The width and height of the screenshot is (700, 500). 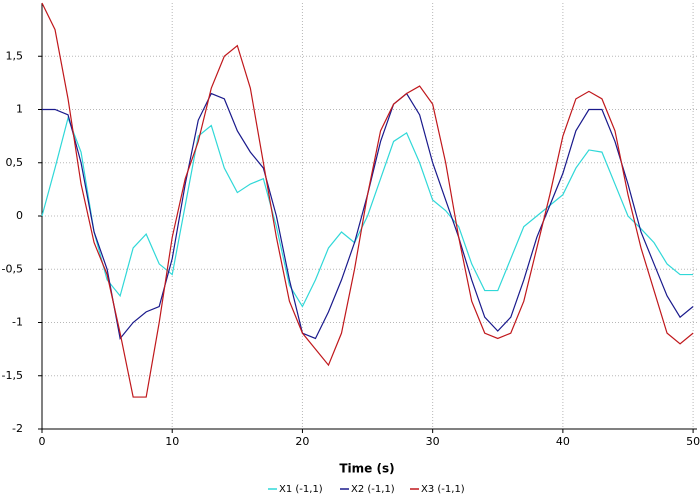 I want to click on legend-label: X1 (-1,1), so click(x=301, y=489).